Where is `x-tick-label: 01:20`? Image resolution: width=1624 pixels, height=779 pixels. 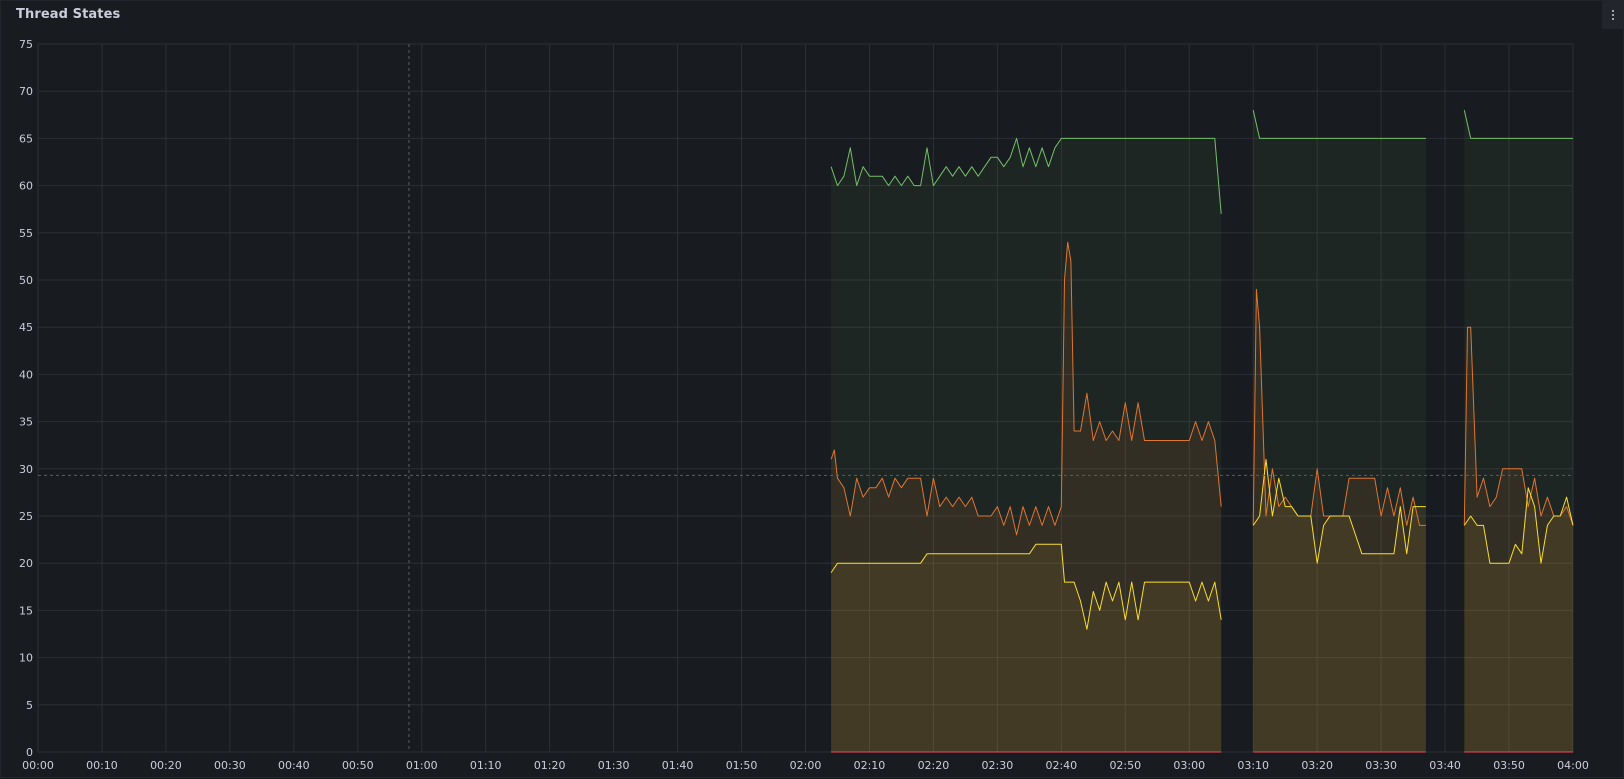
x-tick-label: 01:20 is located at coordinates (550, 765).